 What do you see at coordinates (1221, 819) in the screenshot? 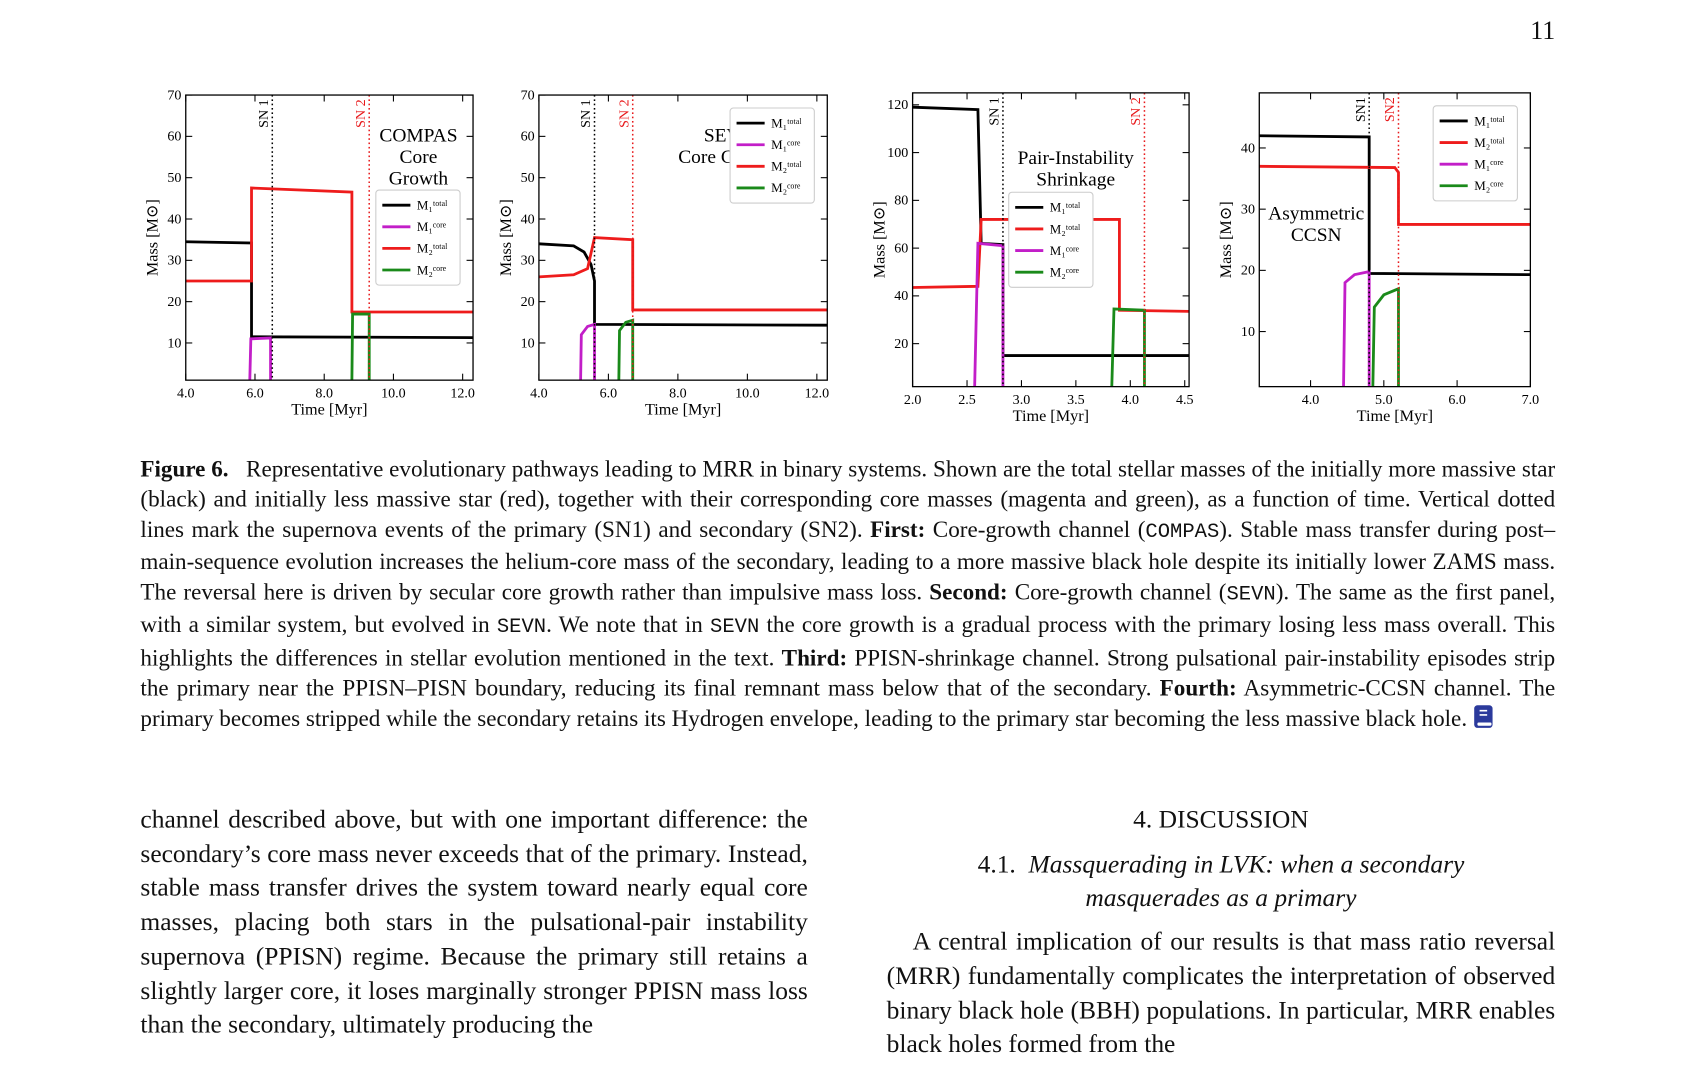
I see `section-heading: 4. DISCUSSION` at bounding box center [1221, 819].